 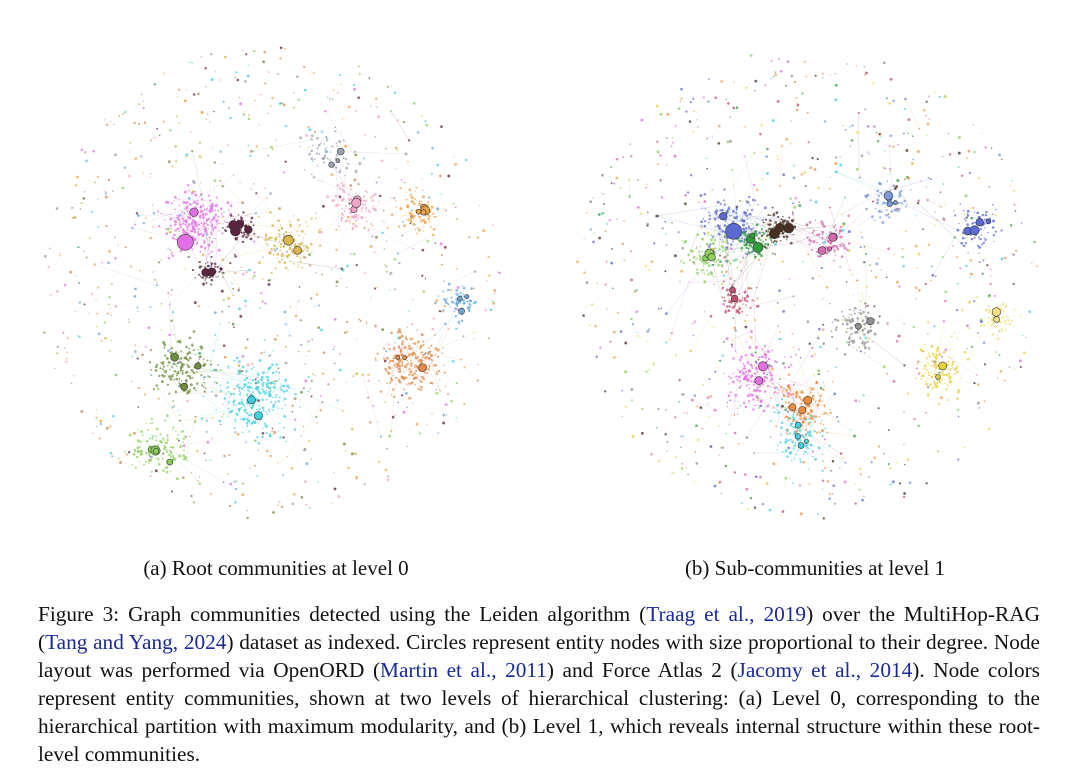 What do you see at coordinates (463, 670) in the screenshot?
I see `citation-martin-link: Martin et al., 2011` at bounding box center [463, 670].